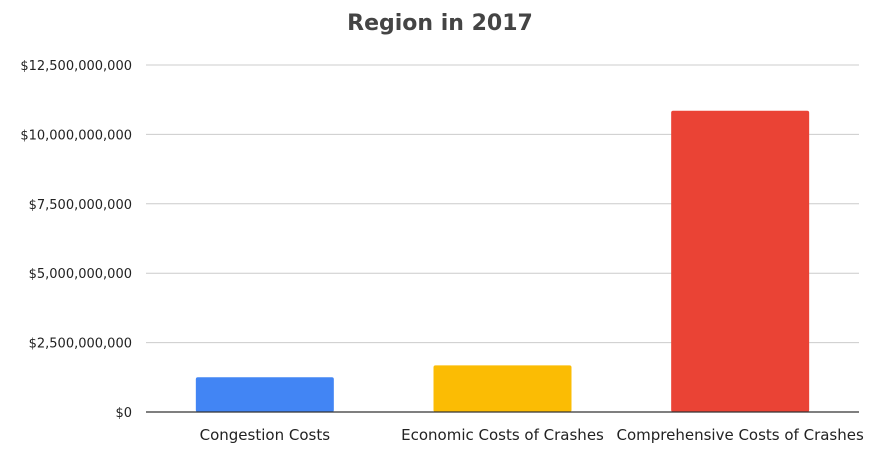 The height and width of the screenshot is (450, 890). What do you see at coordinates (265, 435) in the screenshot?
I see `x-tick-label: Congestion Costs` at bounding box center [265, 435].